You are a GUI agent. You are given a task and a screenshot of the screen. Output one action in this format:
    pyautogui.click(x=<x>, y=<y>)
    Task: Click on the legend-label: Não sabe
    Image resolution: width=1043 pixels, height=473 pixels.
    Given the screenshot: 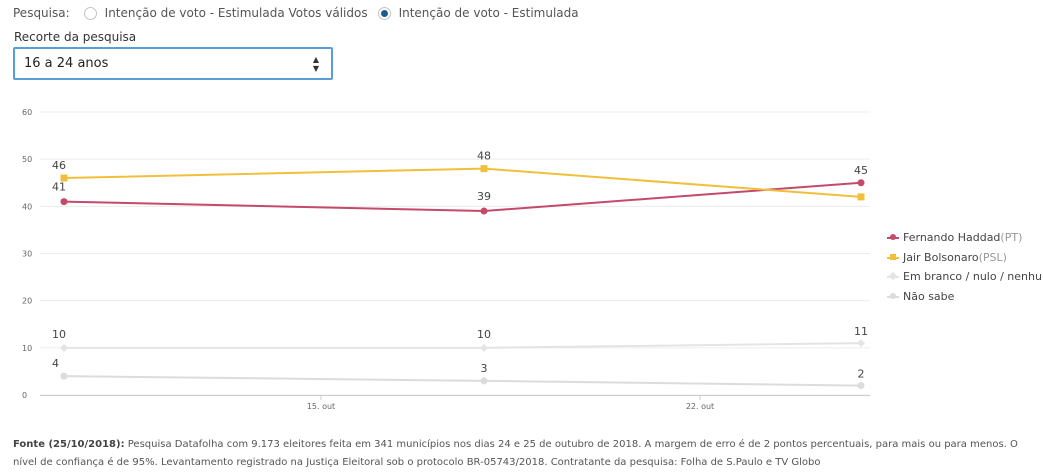 What is the action you would take?
    pyautogui.click(x=929, y=296)
    